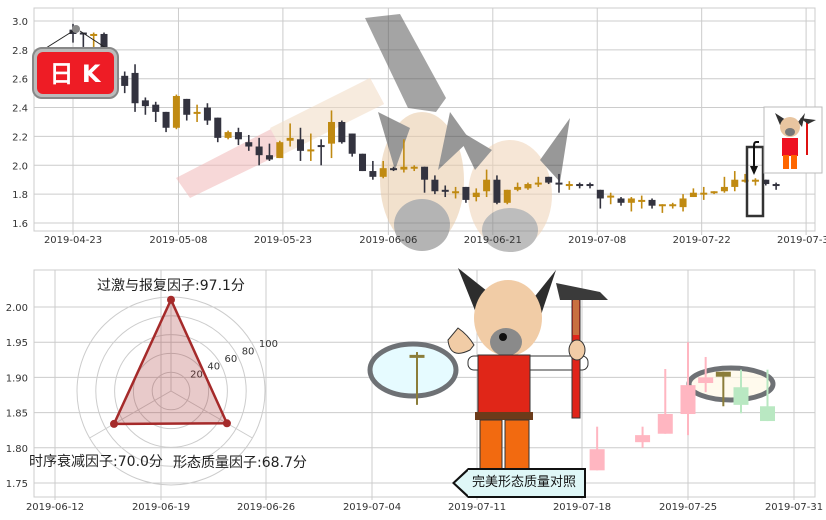 This screenshot has width=826, height=520. Describe the element at coordinates (311, 106) in the screenshot. I see `hammer-illustration` at that location.